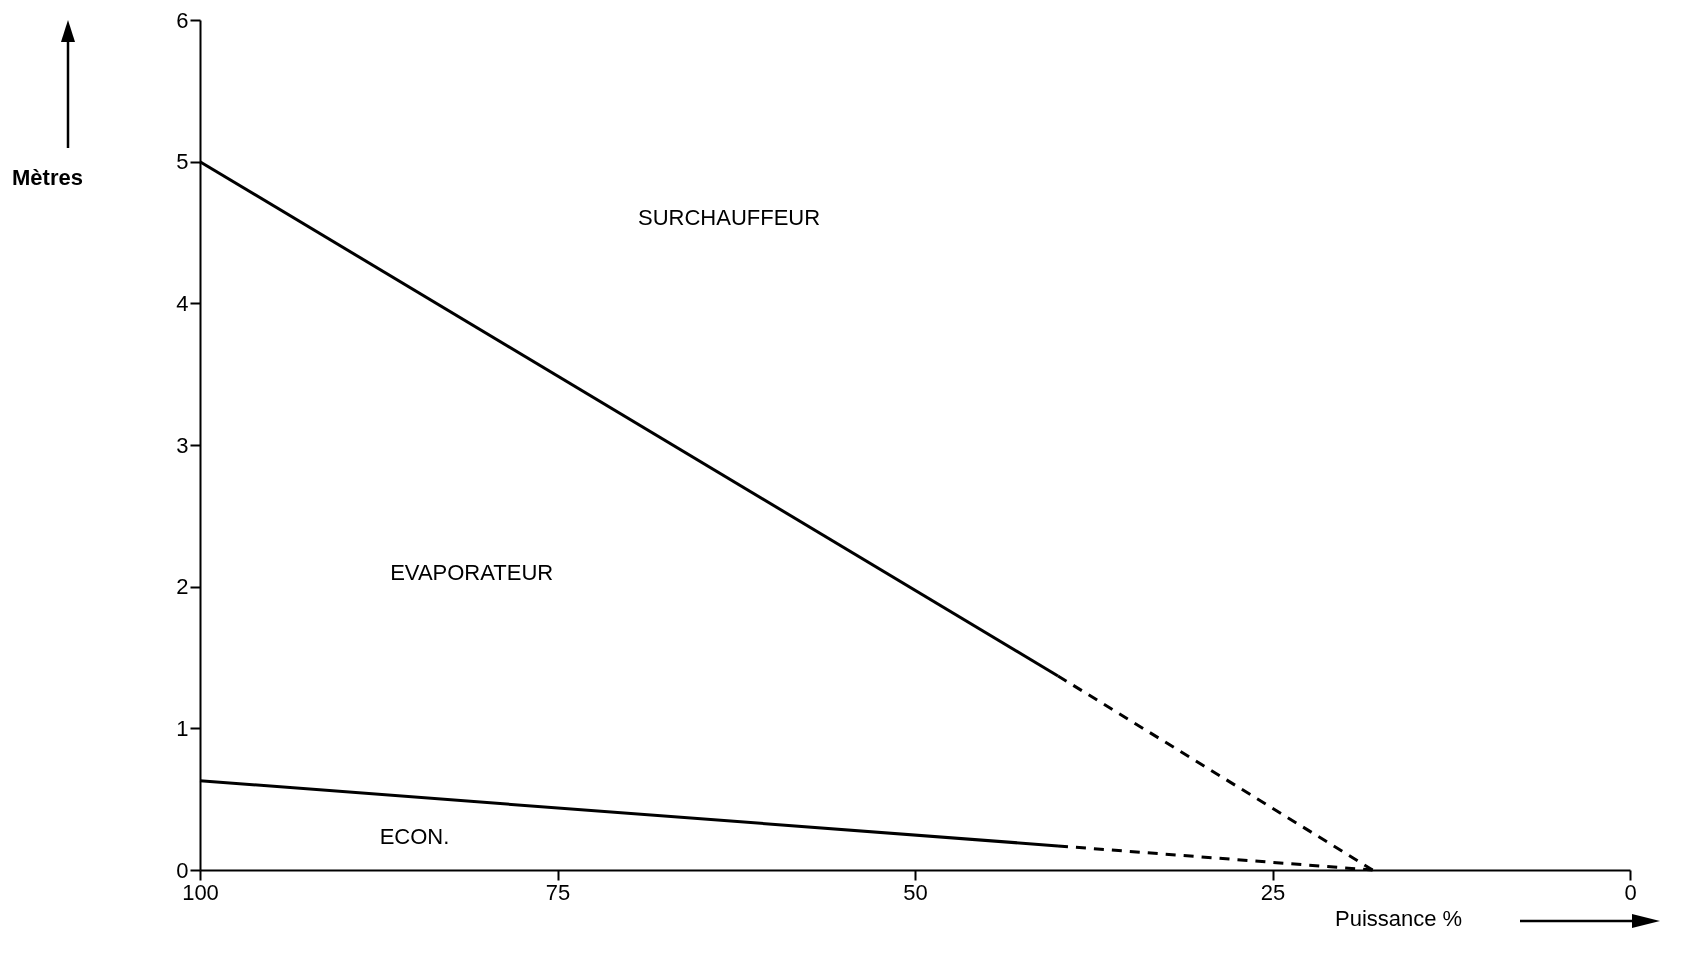 This screenshot has width=1683, height=979. Describe the element at coordinates (558, 892) in the screenshot. I see `x-tick-label: 75` at that location.